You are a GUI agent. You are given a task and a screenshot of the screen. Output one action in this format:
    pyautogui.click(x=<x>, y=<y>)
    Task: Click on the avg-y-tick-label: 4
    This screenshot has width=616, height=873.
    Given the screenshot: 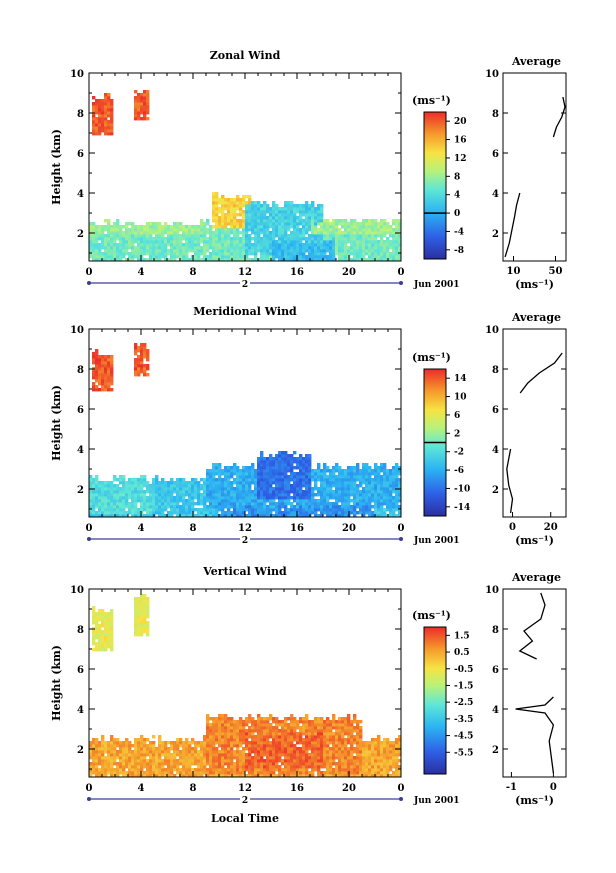 What is the action you would take?
    pyautogui.click(x=495, y=194)
    